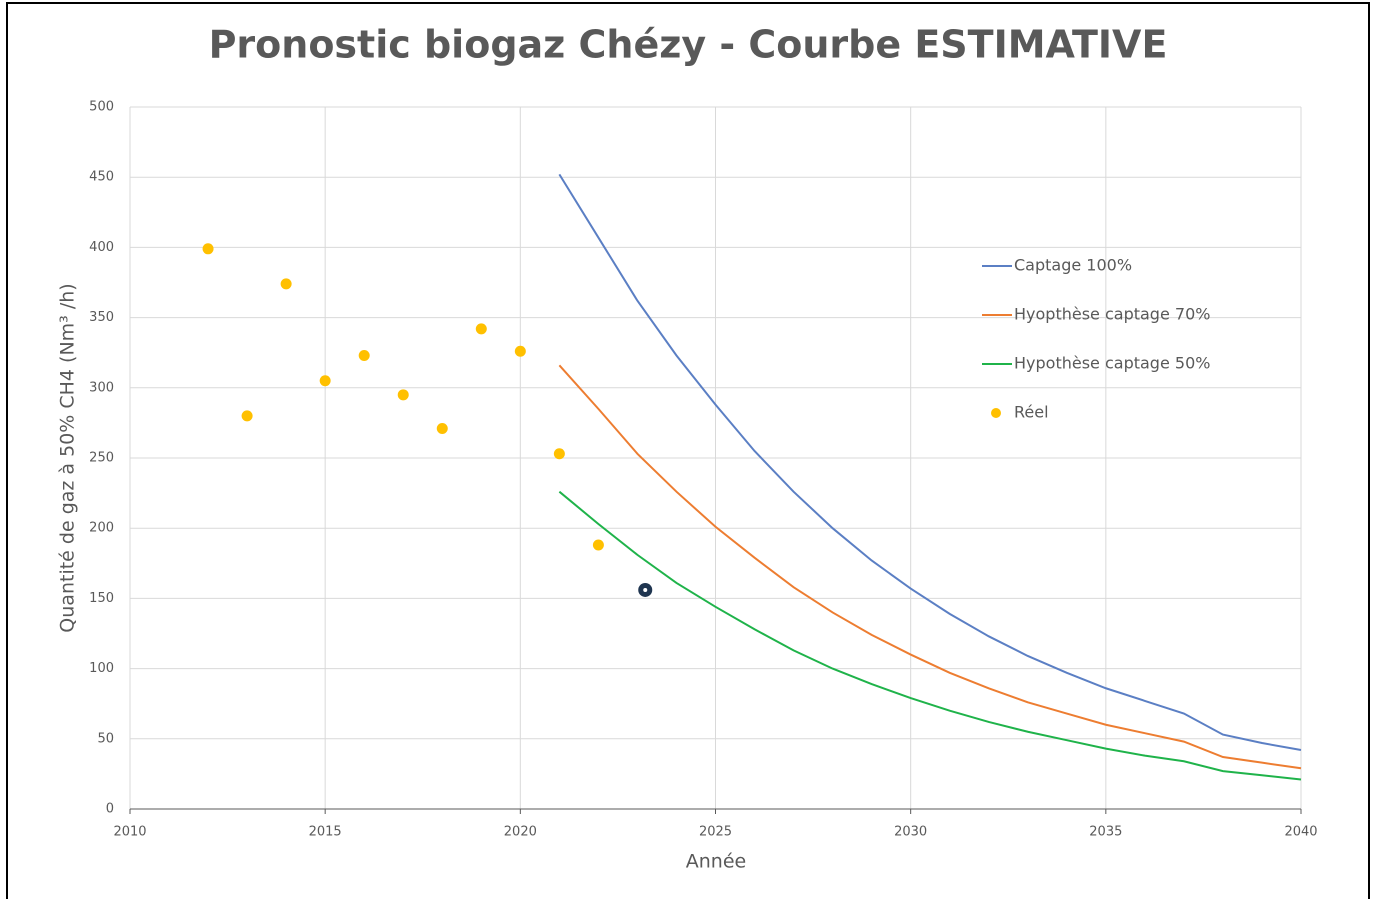 This screenshot has width=1376, height=899. I want to click on y-tick-label: 50, so click(105, 738).